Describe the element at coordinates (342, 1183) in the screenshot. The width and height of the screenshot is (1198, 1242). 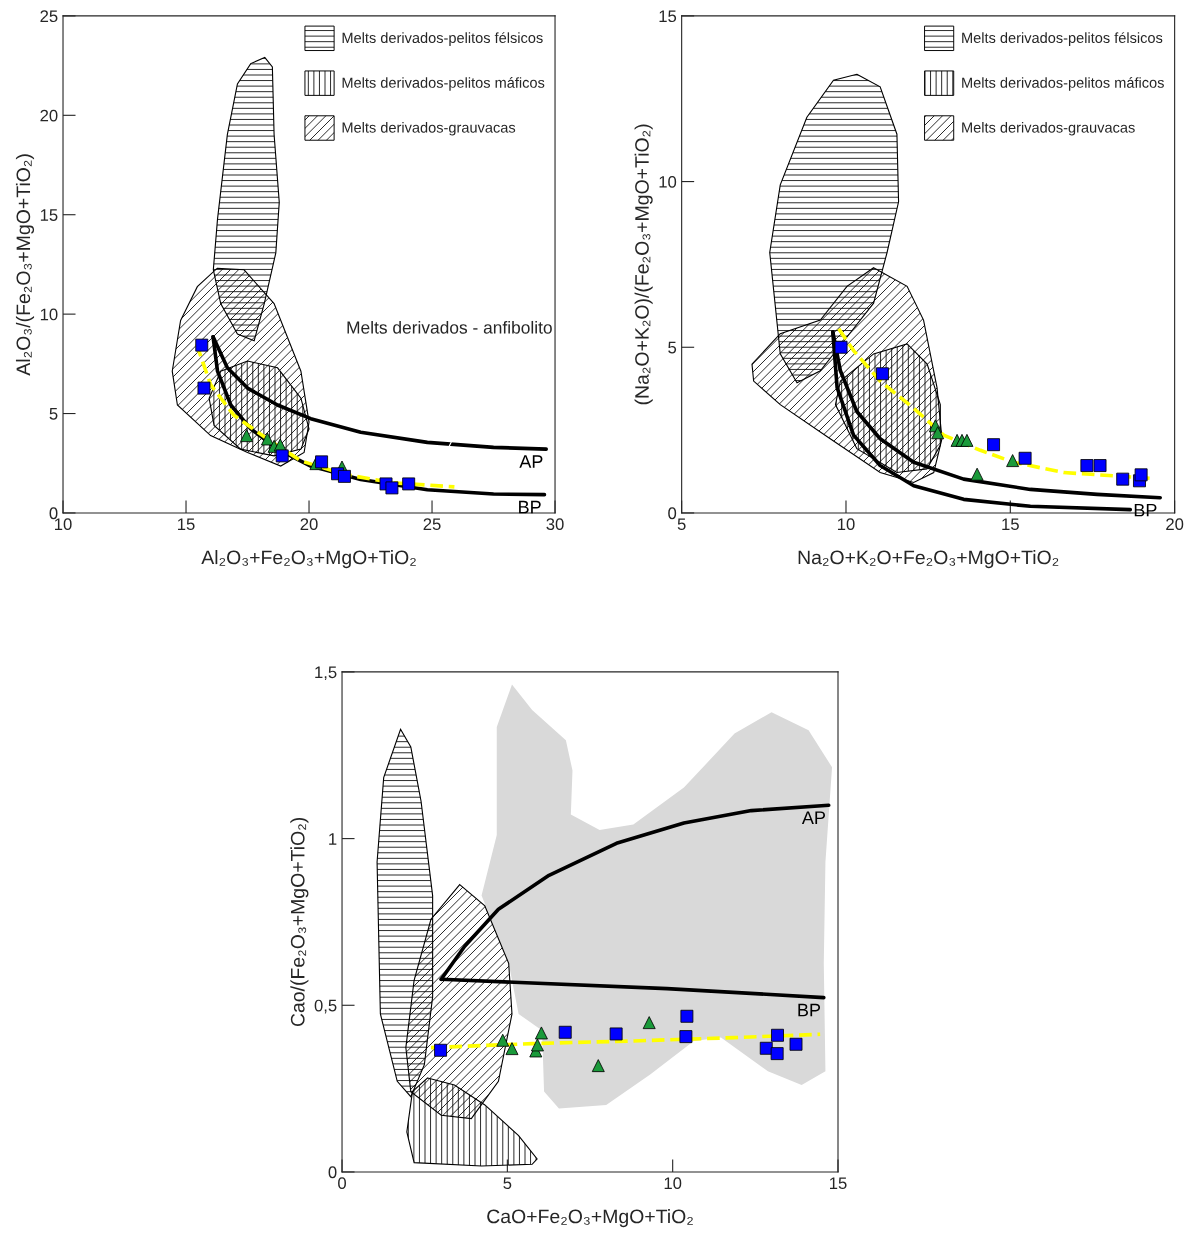
I see `x-tick-label: 0` at that location.